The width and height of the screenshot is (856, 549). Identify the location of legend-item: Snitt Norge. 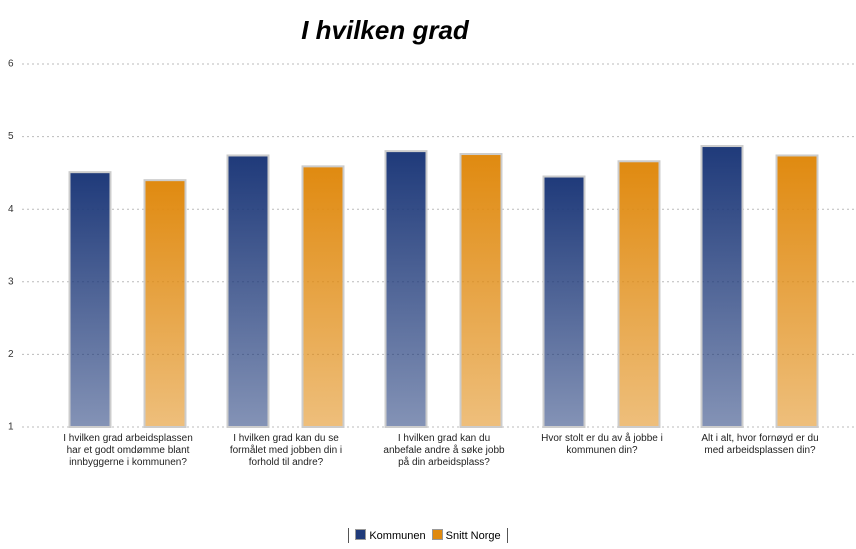
(466, 535).